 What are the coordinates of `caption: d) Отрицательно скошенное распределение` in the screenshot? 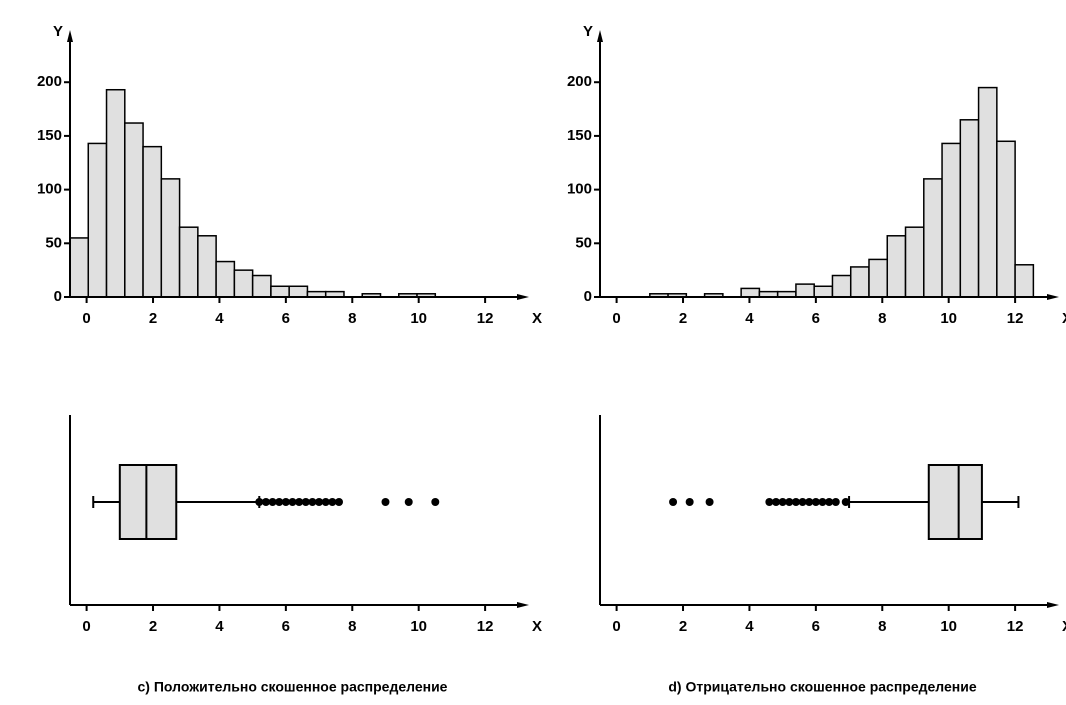 It's located at (822, 687).